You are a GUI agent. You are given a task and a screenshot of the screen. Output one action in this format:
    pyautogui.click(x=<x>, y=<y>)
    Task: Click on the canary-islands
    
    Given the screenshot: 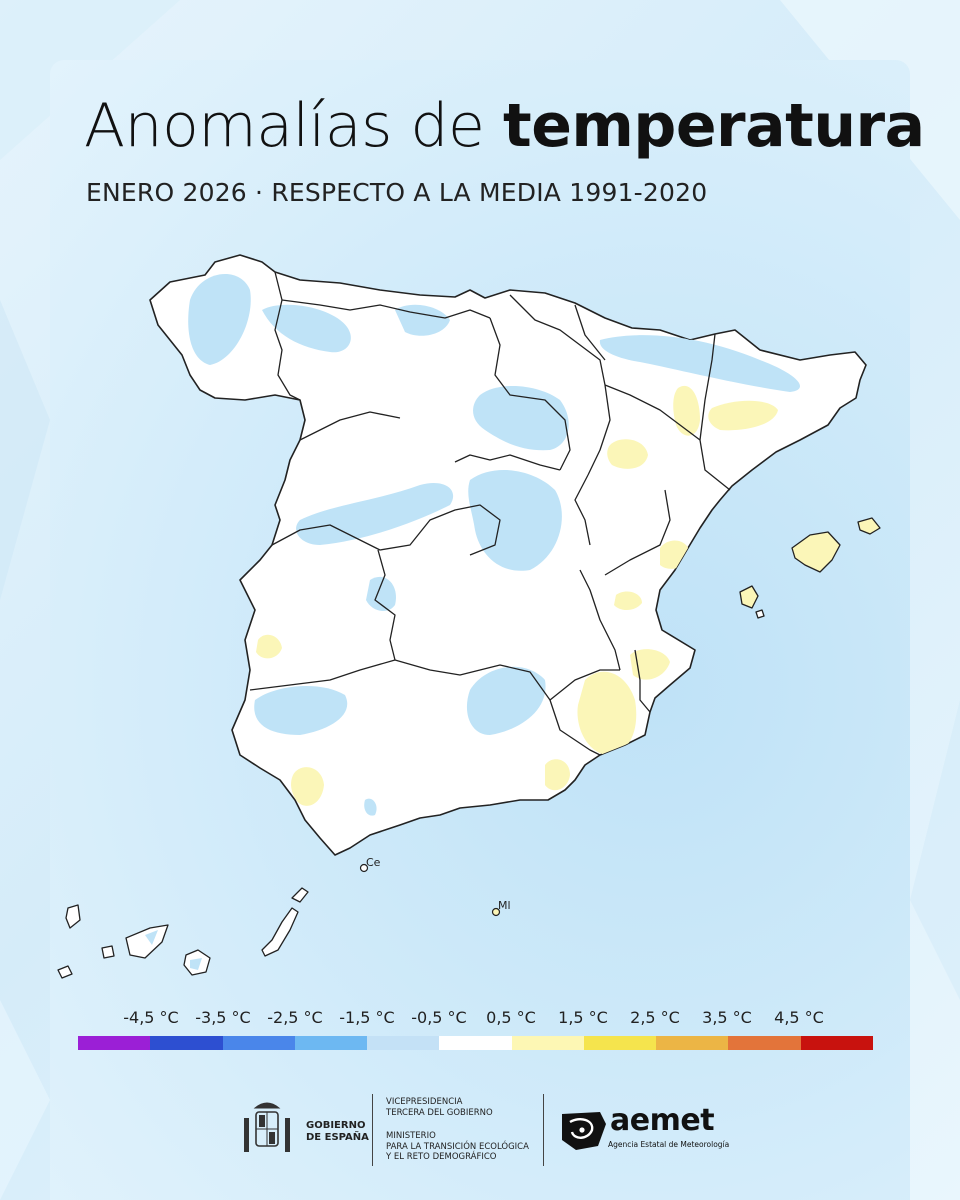 What is the action you would take?
    pyautogui.click(x=183, y=933)
    